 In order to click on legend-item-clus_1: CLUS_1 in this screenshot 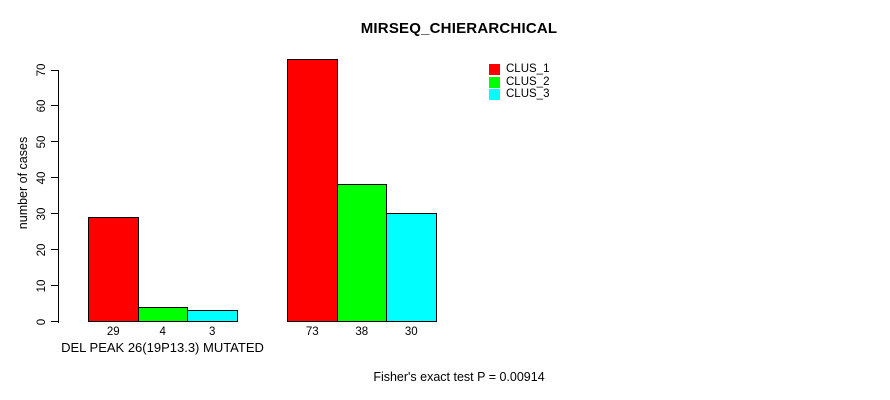, I will do `click(519, 69)`.